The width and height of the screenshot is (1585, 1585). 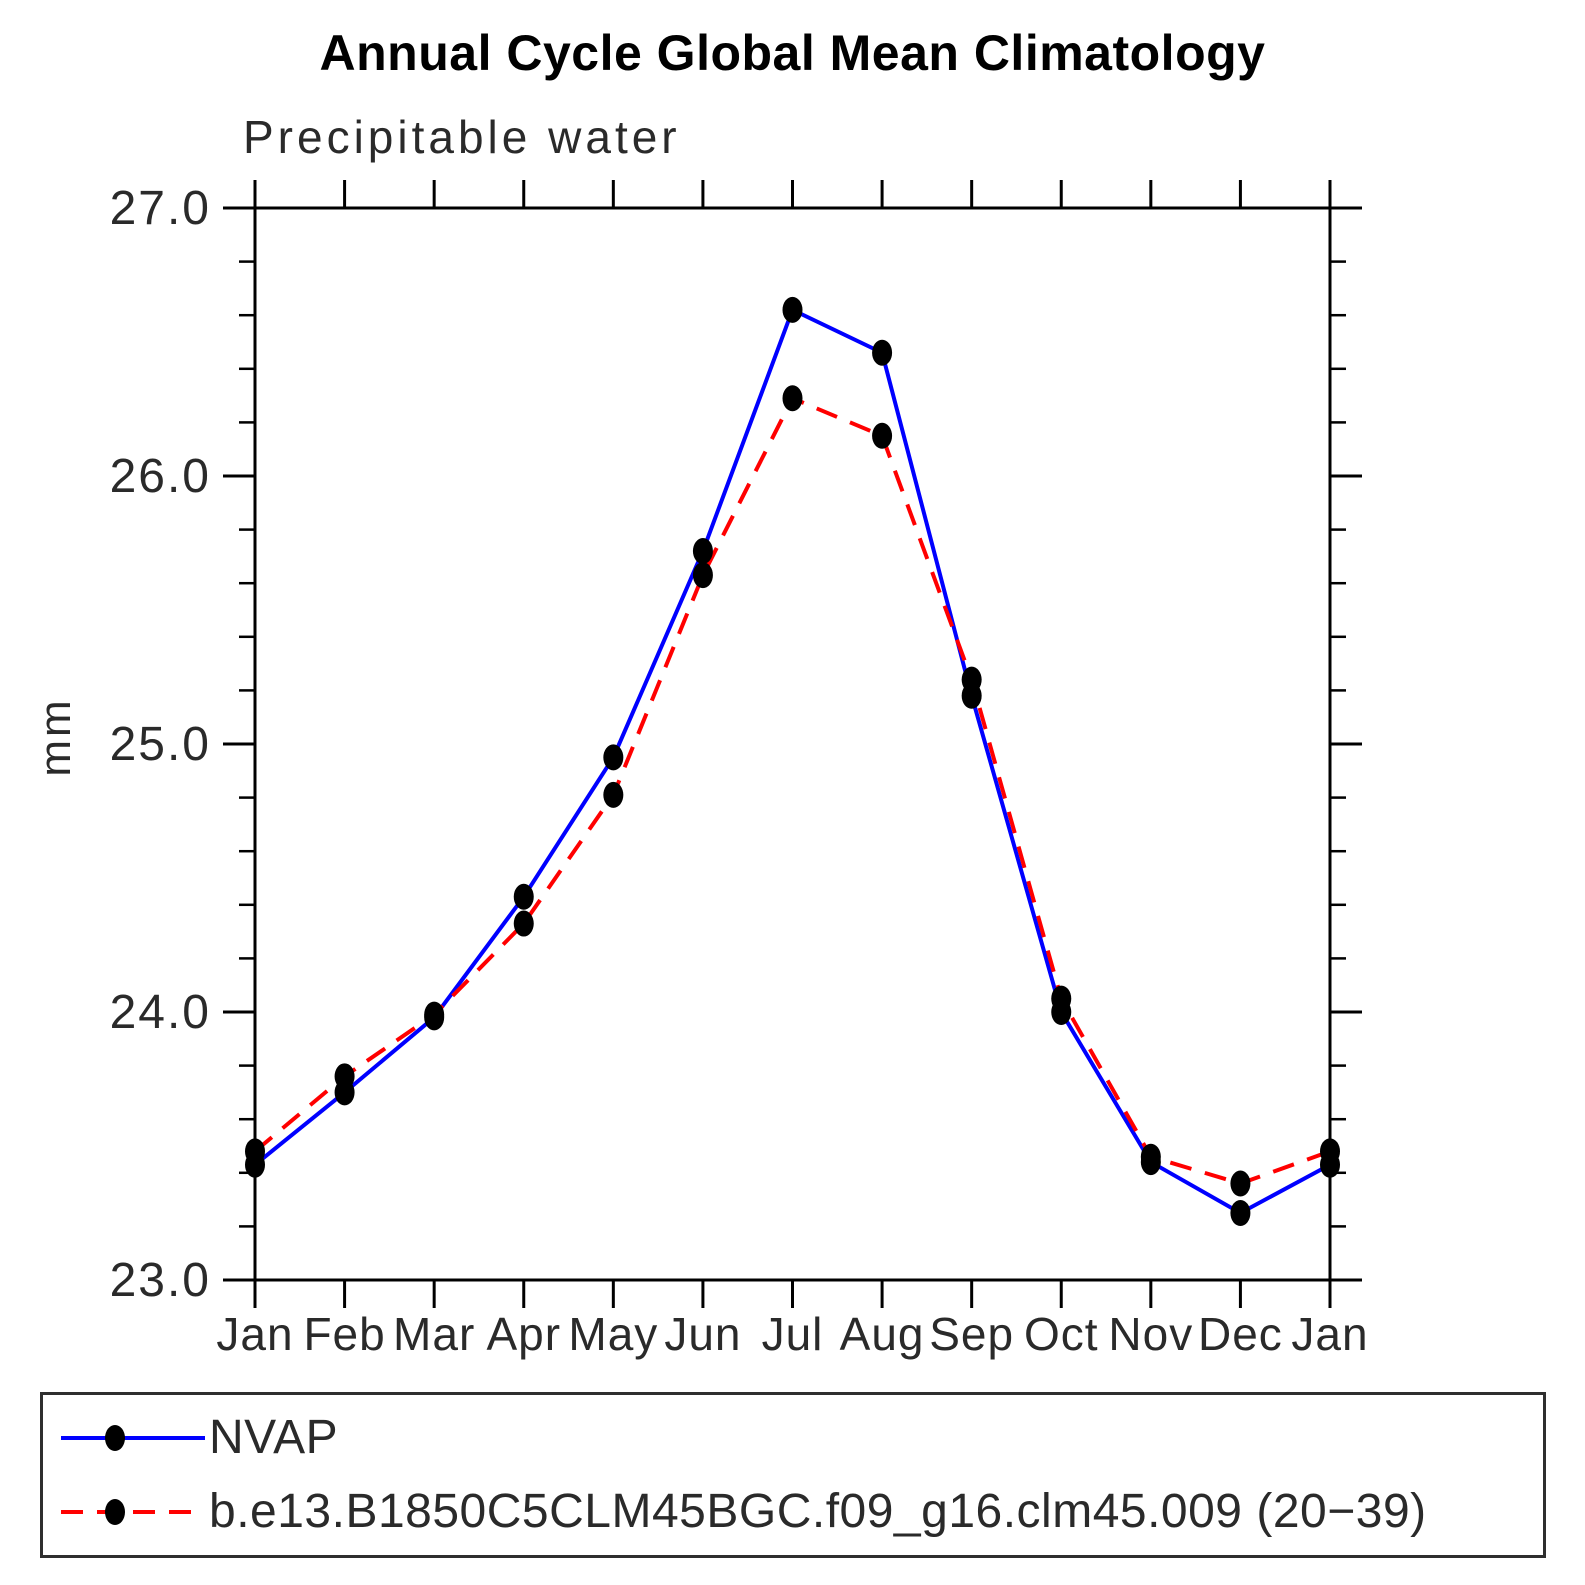 What do you see at coordinates (133, 1438) in the screenshot?
I see `legend-line-sample-solid` at bounding box center [133, 1438].